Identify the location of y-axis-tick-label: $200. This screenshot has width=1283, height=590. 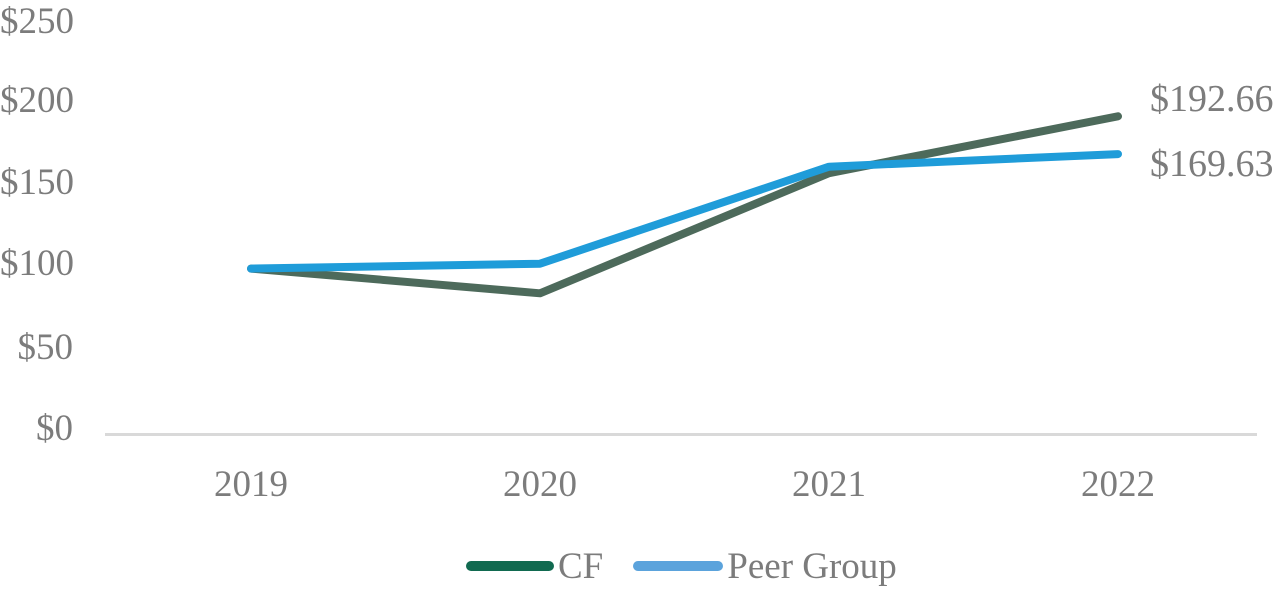
(37, 100).